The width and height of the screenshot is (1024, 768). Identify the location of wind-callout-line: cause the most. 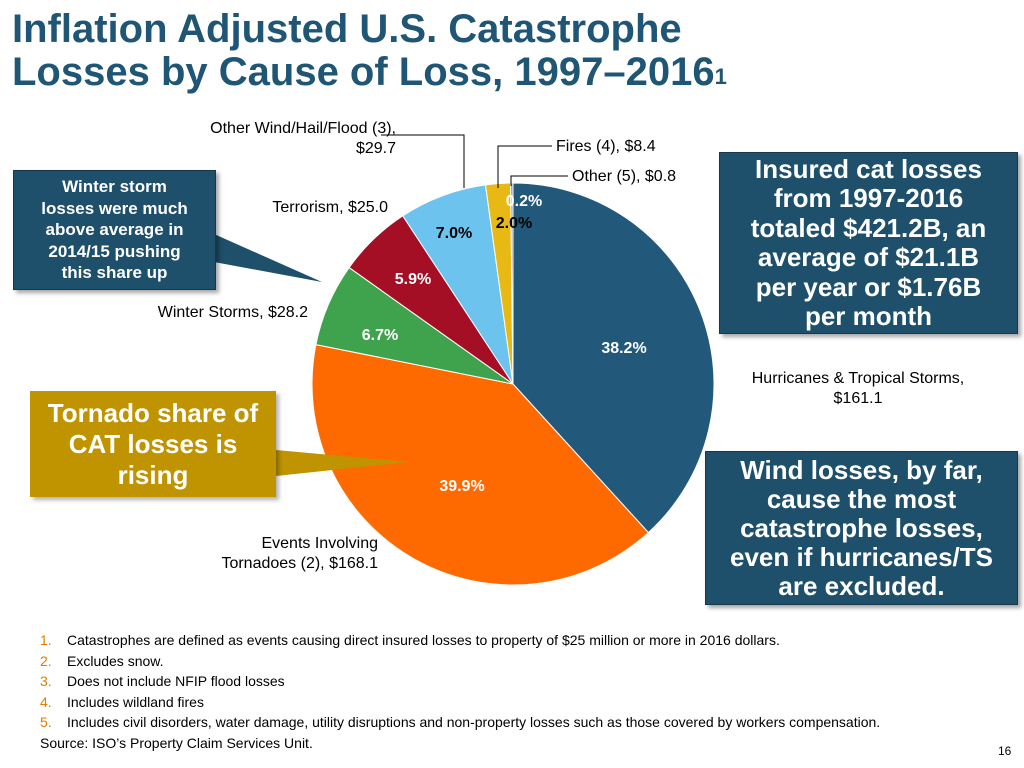
(861, 498).